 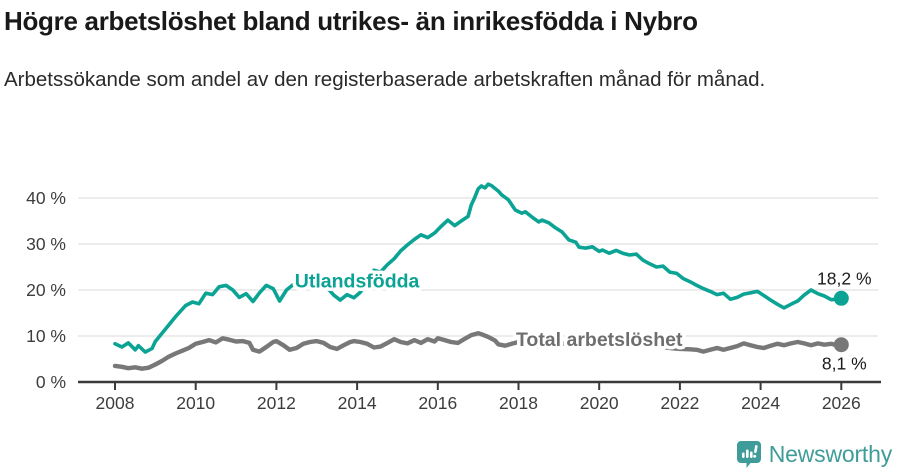 What do you see at coordinates (830, 453) in the screenshot?
I see `newsworthy-brand-text: Newsworthy` at bounding box center [830, 453].